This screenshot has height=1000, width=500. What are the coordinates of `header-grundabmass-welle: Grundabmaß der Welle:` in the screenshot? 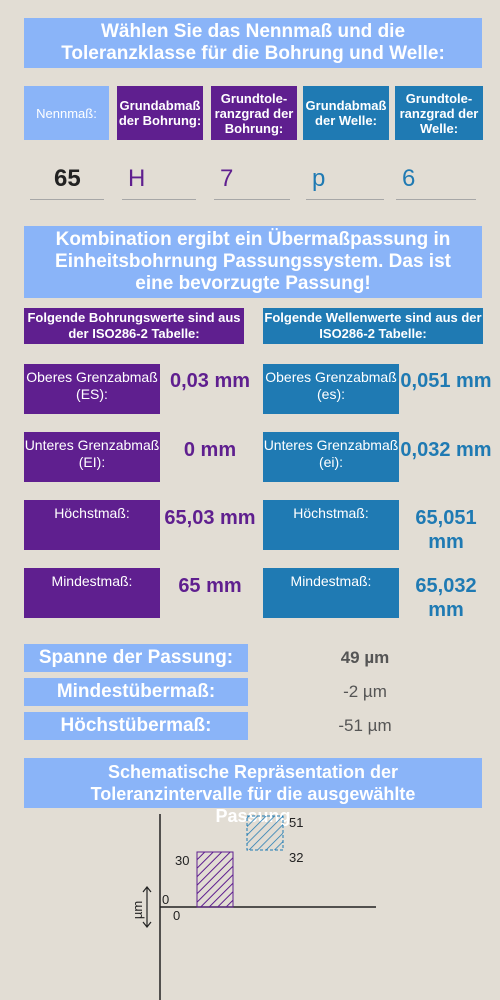 It's located at (346, 113).